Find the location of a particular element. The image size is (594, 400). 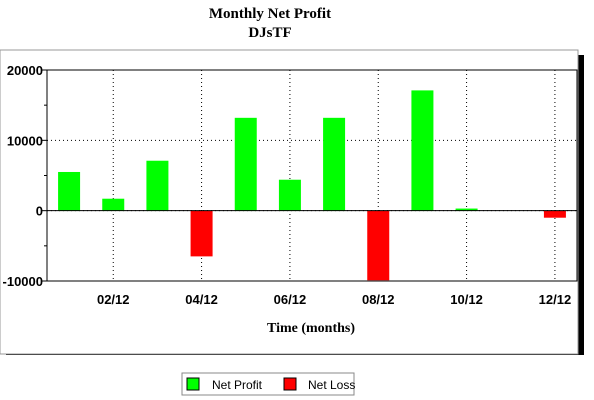

x-axis-ticks: 02/12 04/12 06/12 08/12 10/12 12/12 is located at coordinates (334, 299).